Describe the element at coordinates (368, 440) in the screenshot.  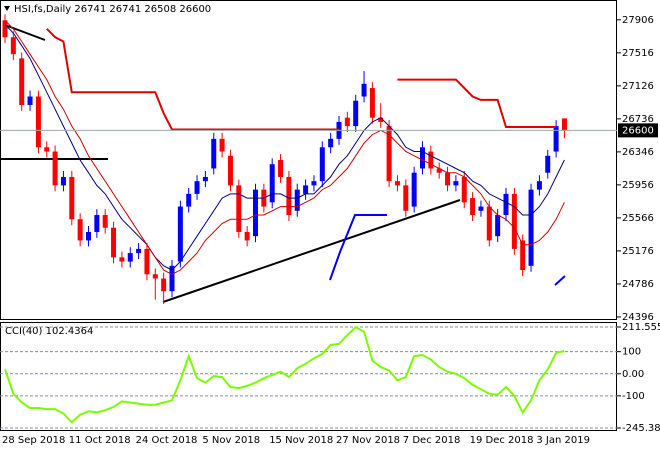
I see `x-tick-label: 27 Nov 2018` at that location.